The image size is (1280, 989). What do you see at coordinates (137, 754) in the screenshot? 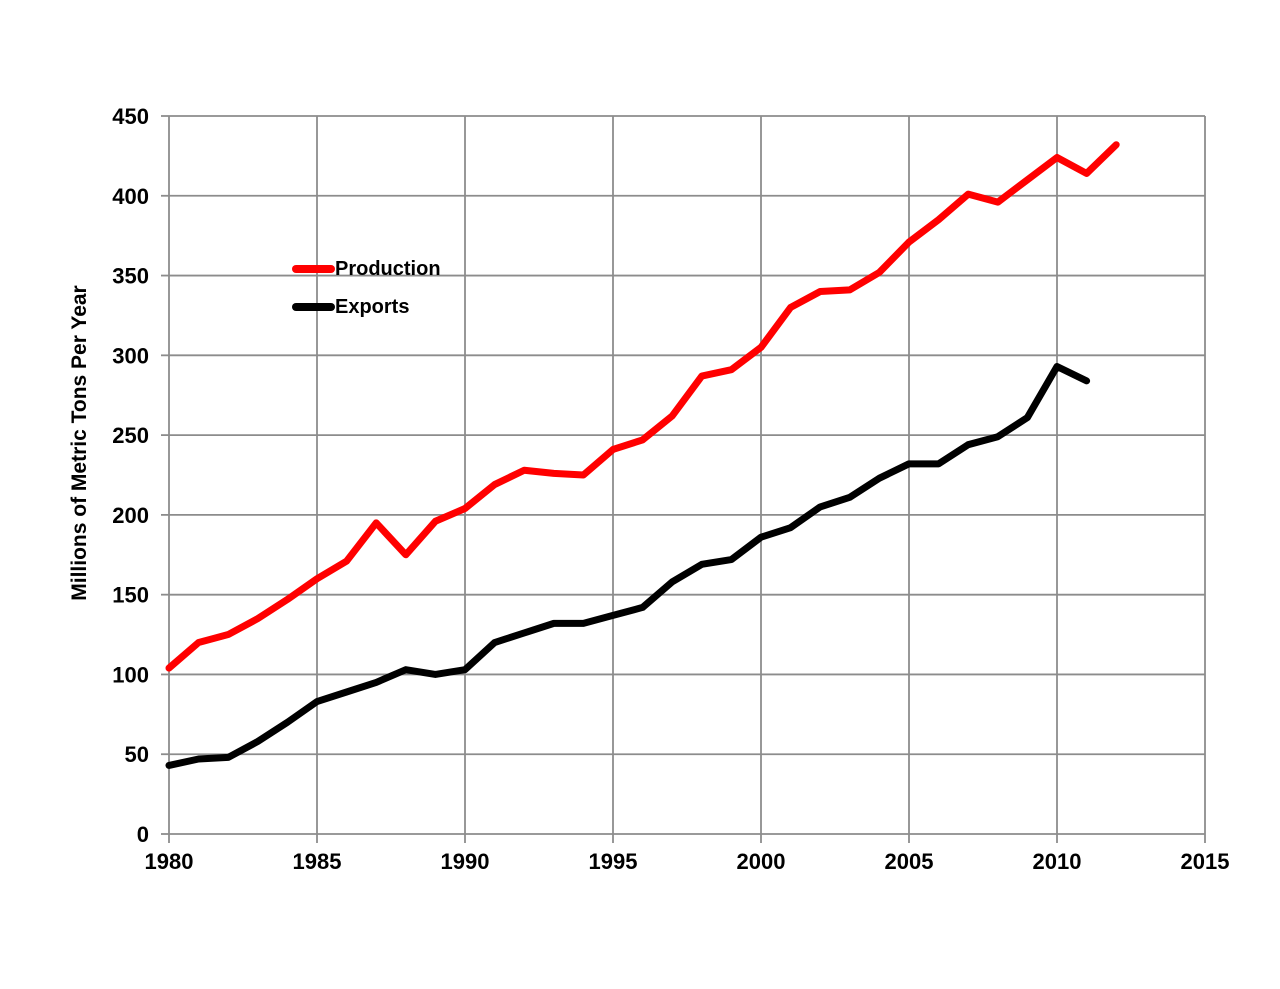
I see `y-tick-label: 50` at bounding box center [137, 754].